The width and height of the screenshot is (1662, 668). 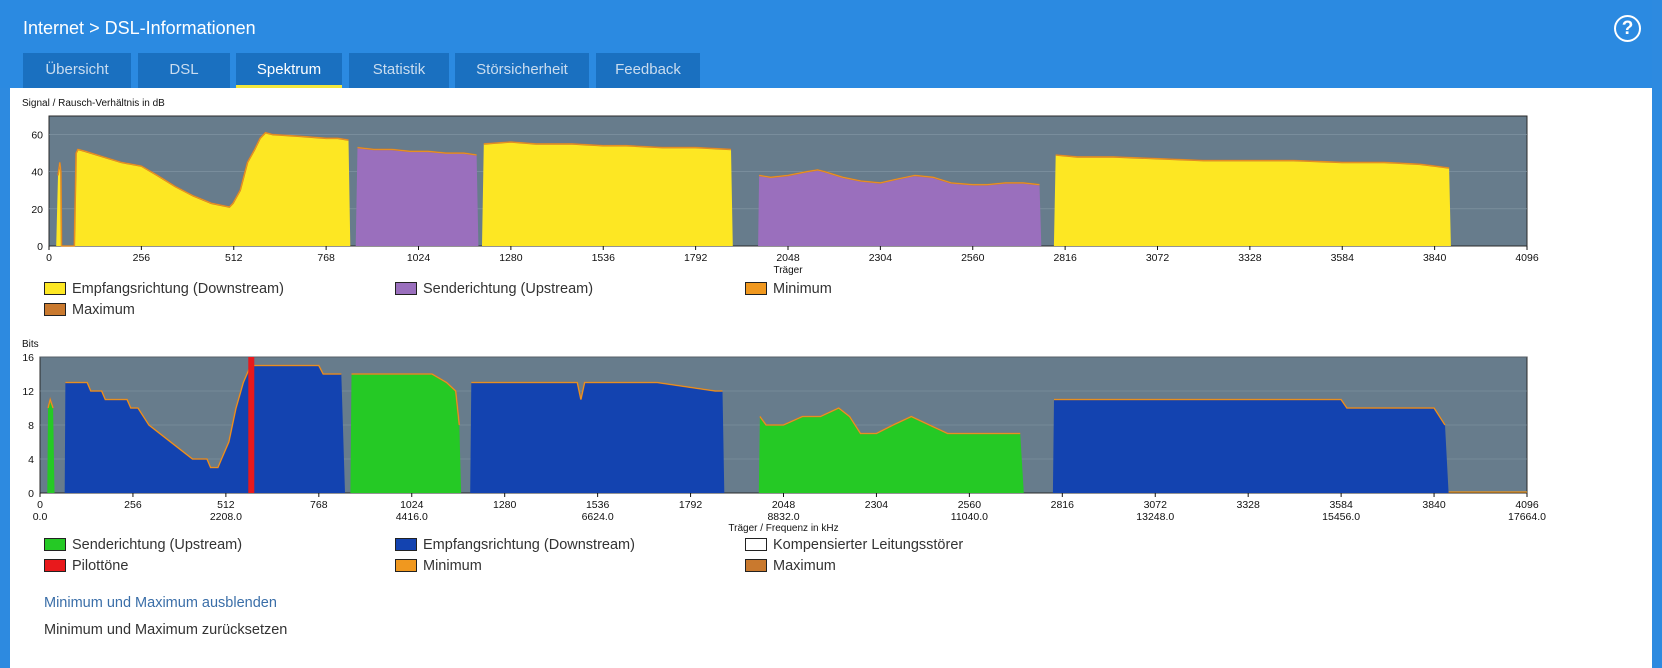 I want to click on y-tick-label: 8, so click(x=31, y=426).